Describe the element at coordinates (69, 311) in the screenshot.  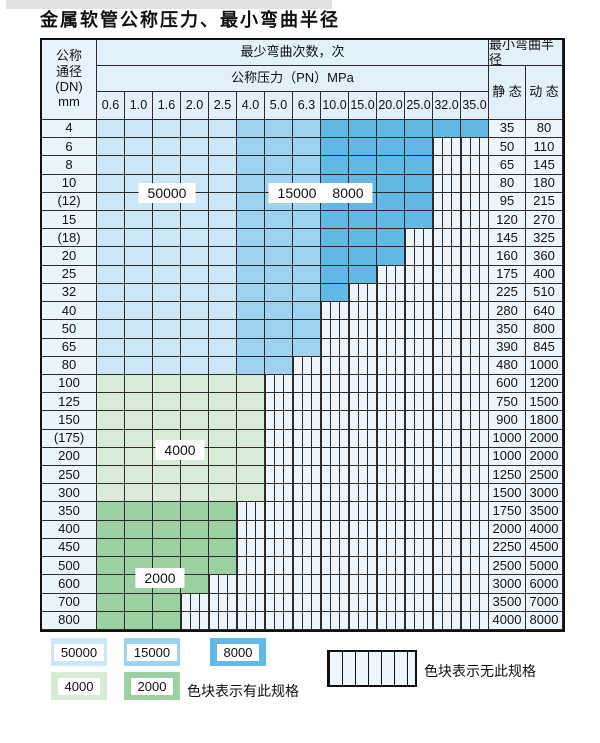
I see `dn-cell: 40` at that location.